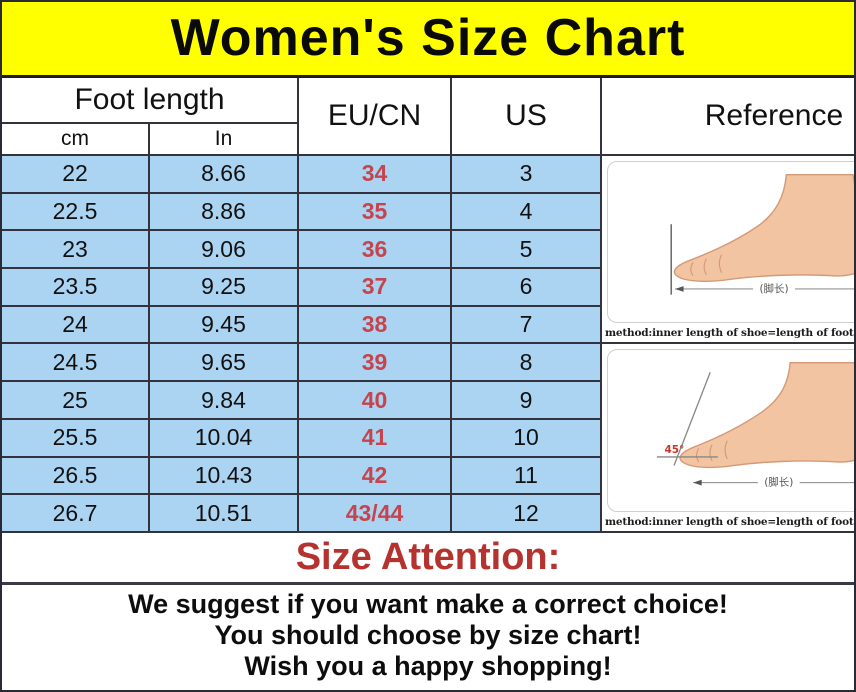 This screenshot has height=692, width=856. What do you see at coordinates (526, 400) in the screenshot?
I see `cell-us: 9` at bounding box center [526, 400].